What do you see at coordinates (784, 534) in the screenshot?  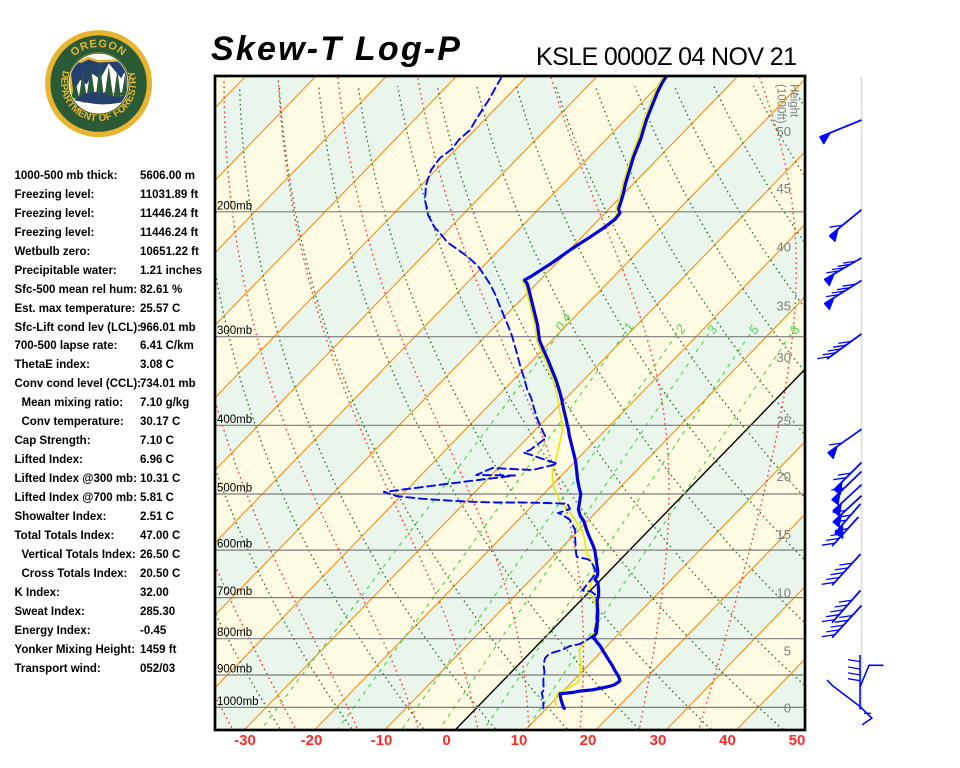 I see `svg-text: 15` at bounding box center [784, 534].